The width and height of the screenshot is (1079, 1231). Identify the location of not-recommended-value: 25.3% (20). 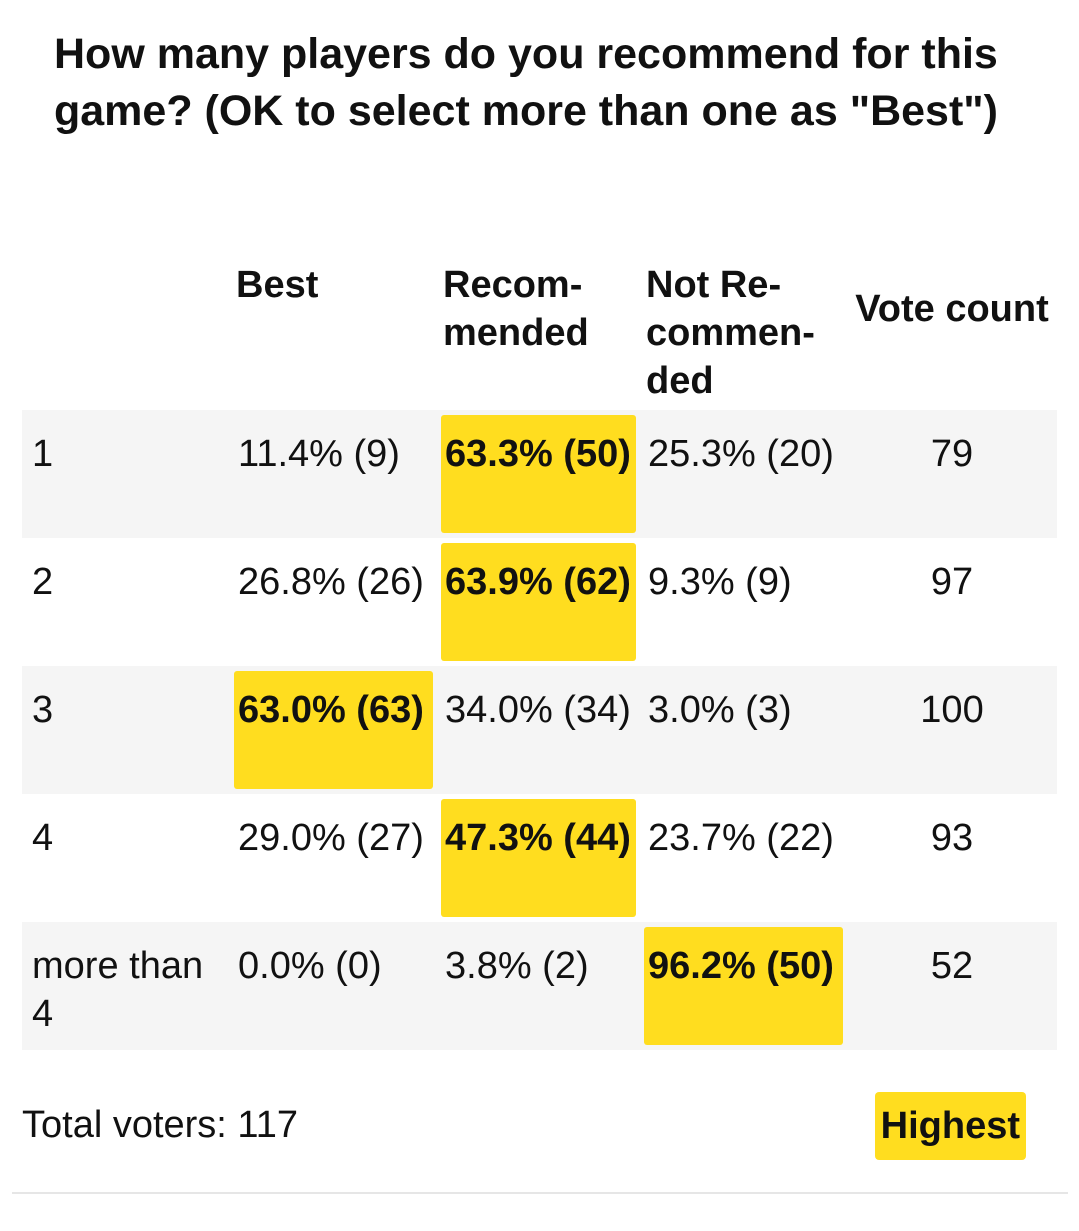
(741, 454).